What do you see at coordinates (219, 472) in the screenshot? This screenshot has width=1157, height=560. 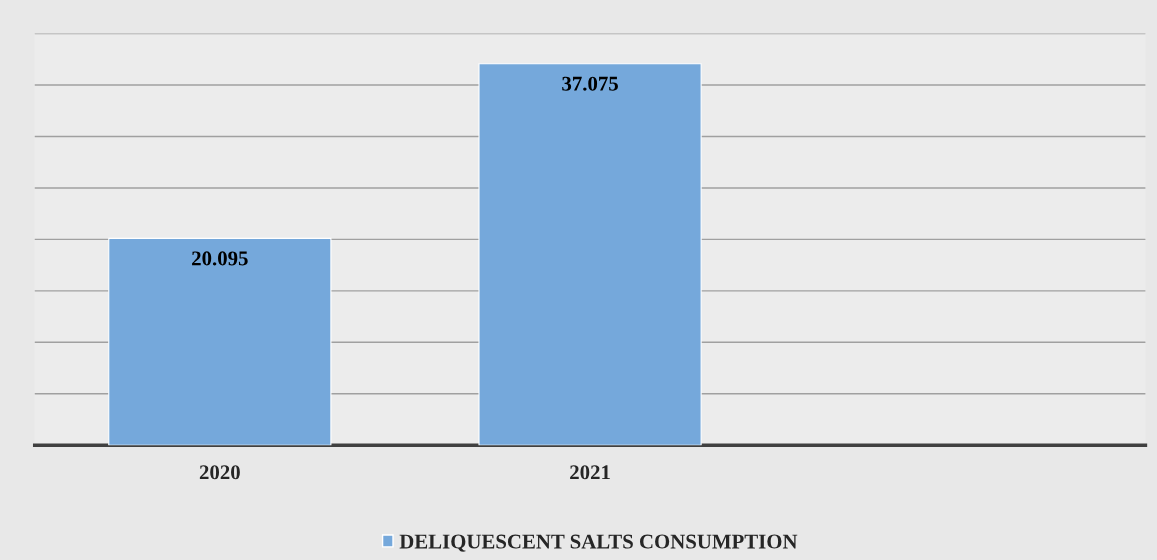 I see `x-tick-label: 2020` at bounding box center [219, 472].